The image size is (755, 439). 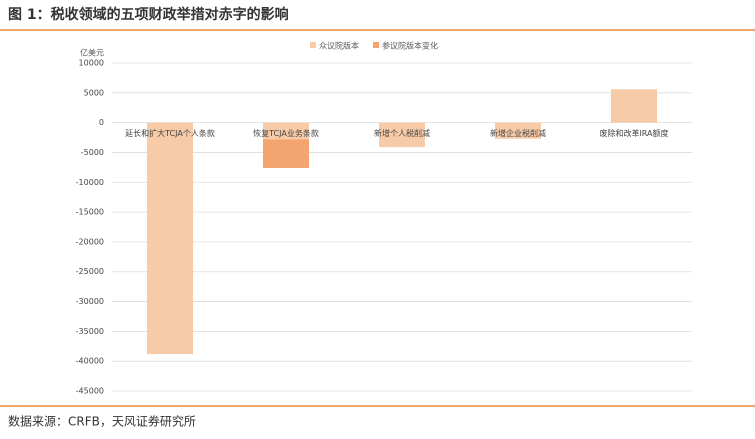 I want to click on x-tick-label: 延长和扩大TCJA个人条款, so click(x=170, y=133).